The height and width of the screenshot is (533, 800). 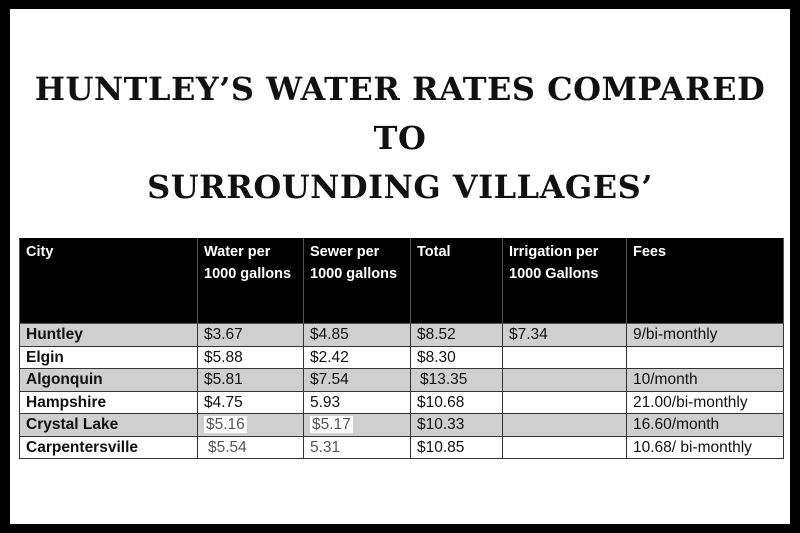 What do you see at coordinates (456, 380) in the screenshot?
I see `cell-total: $13.35` at bounding box center [456, 380].